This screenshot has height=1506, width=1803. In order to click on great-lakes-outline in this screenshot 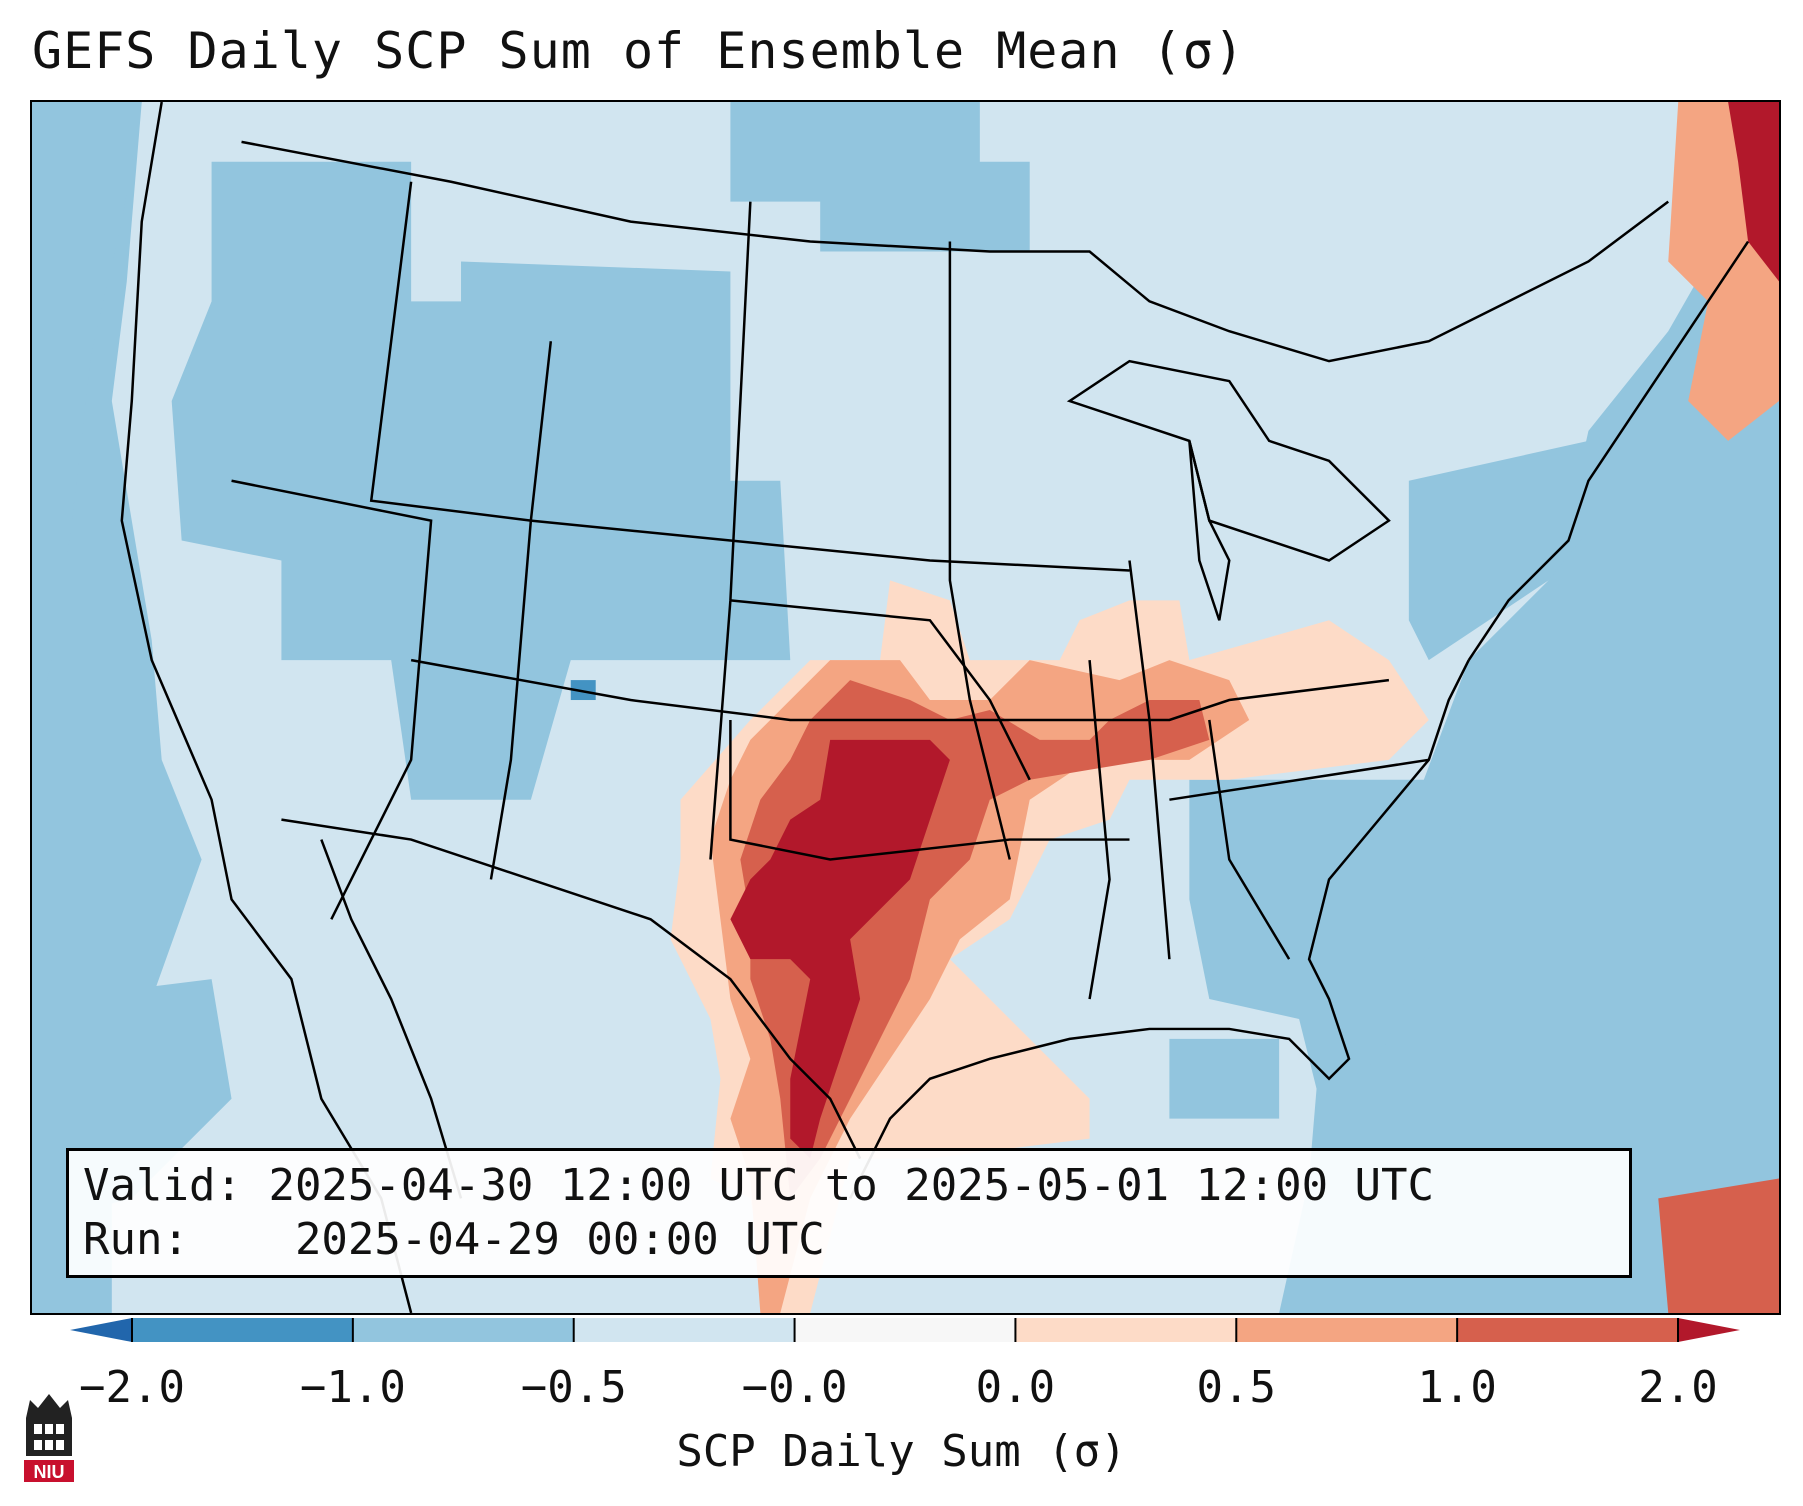, I will do `click(1228, 460)`.